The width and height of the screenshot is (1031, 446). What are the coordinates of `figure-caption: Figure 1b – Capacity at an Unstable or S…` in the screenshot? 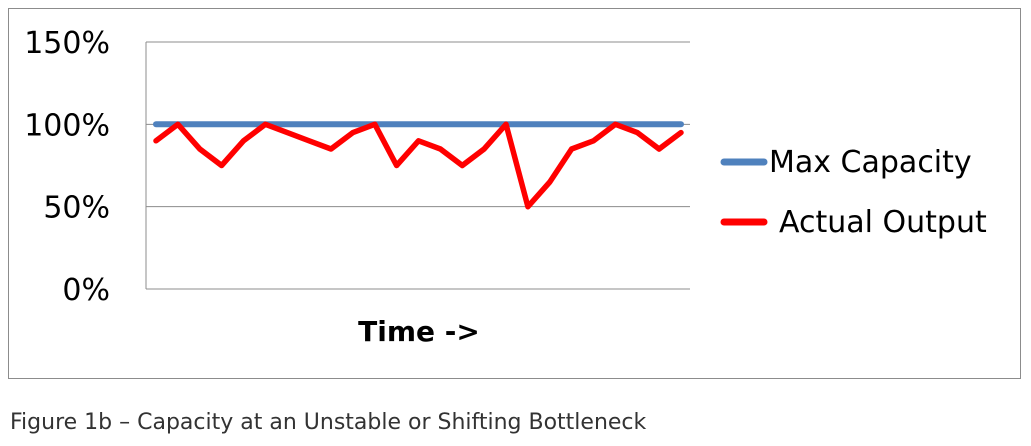 It's located at (328, 422).